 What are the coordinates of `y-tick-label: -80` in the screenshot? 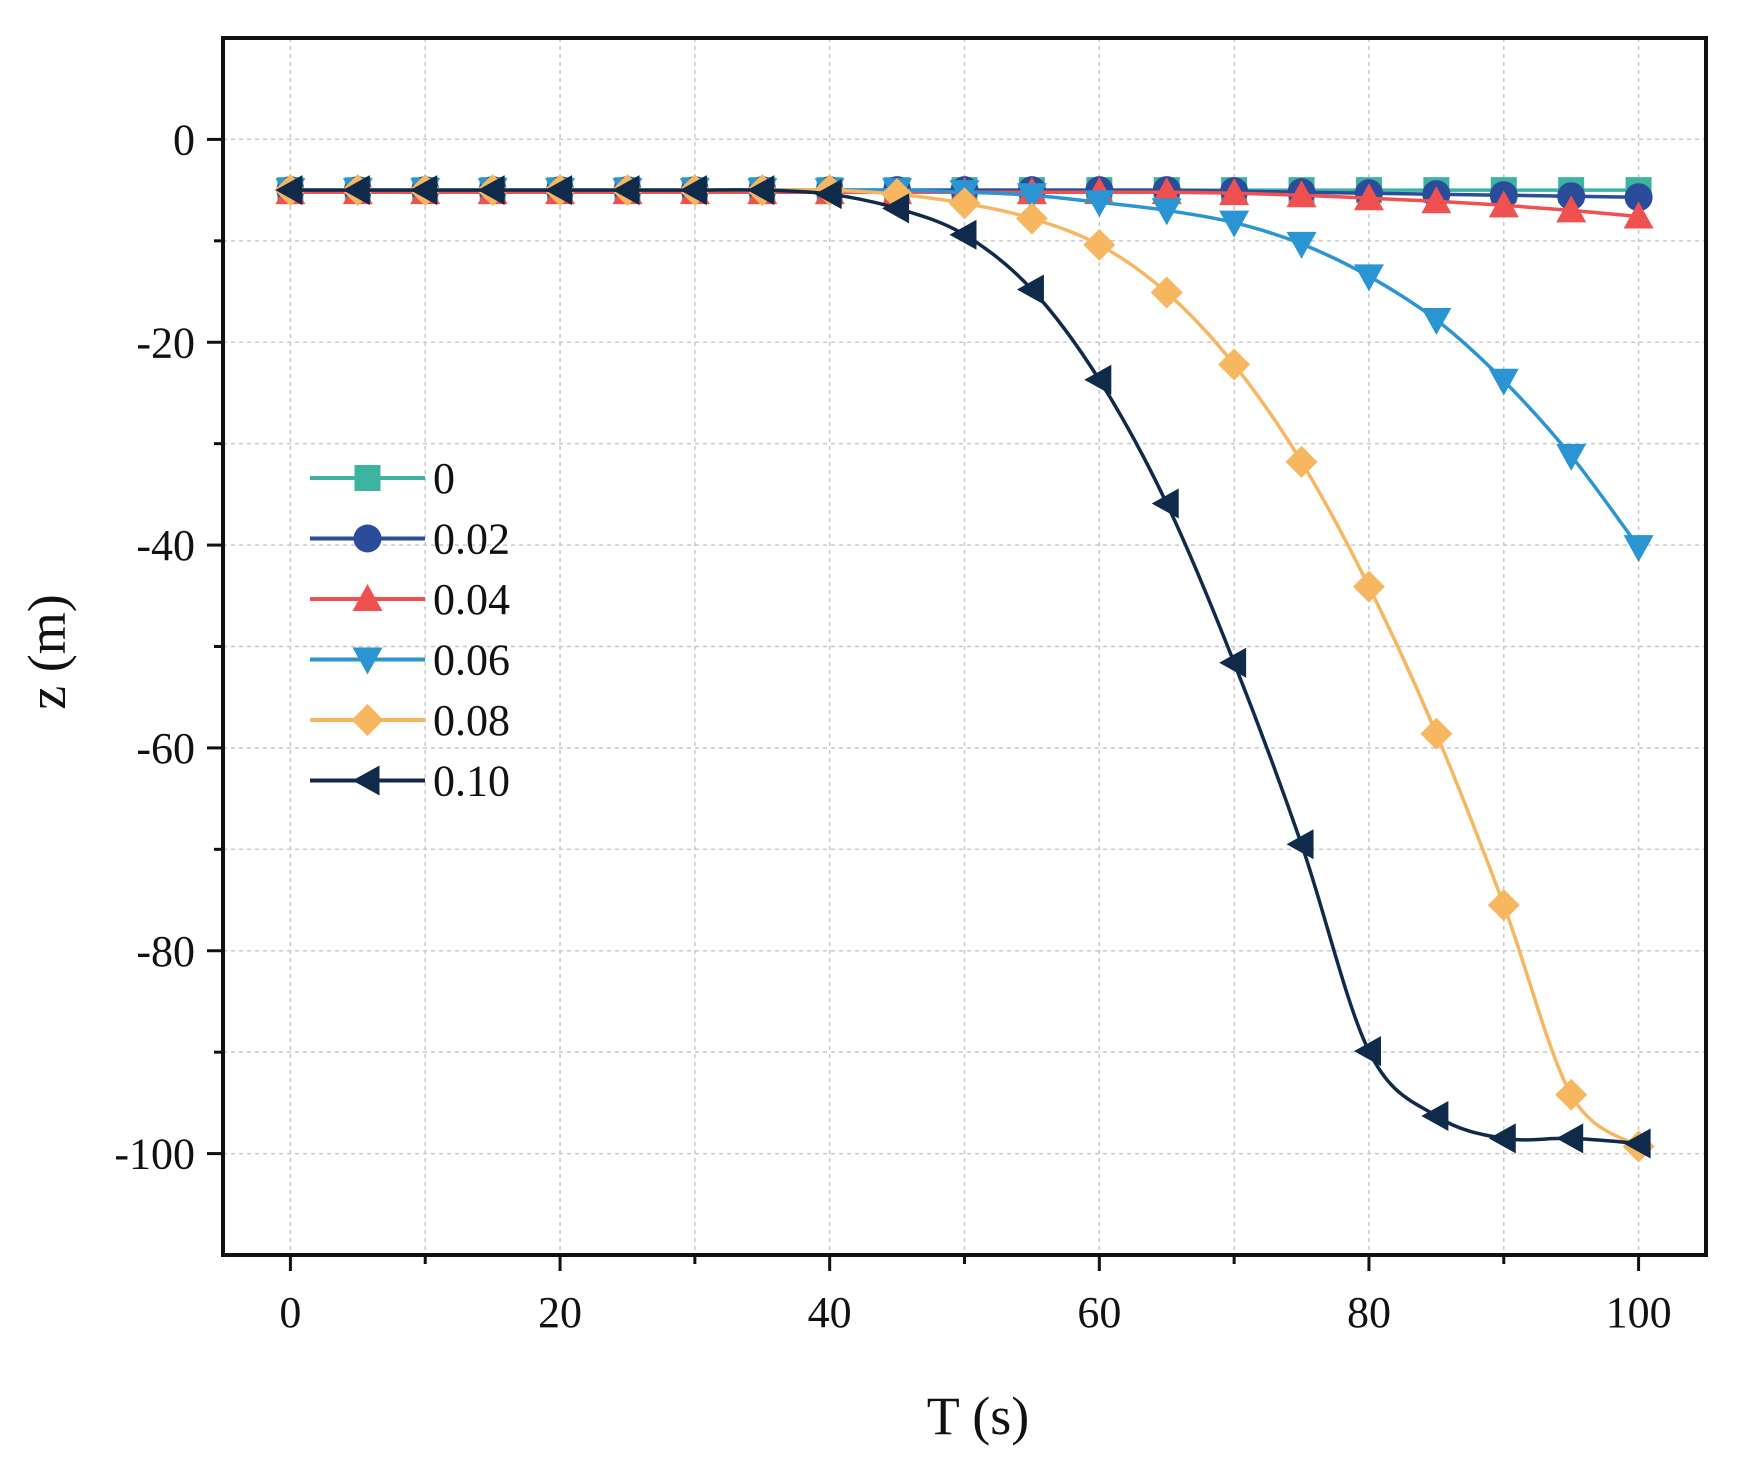 It's located at (165, 951).